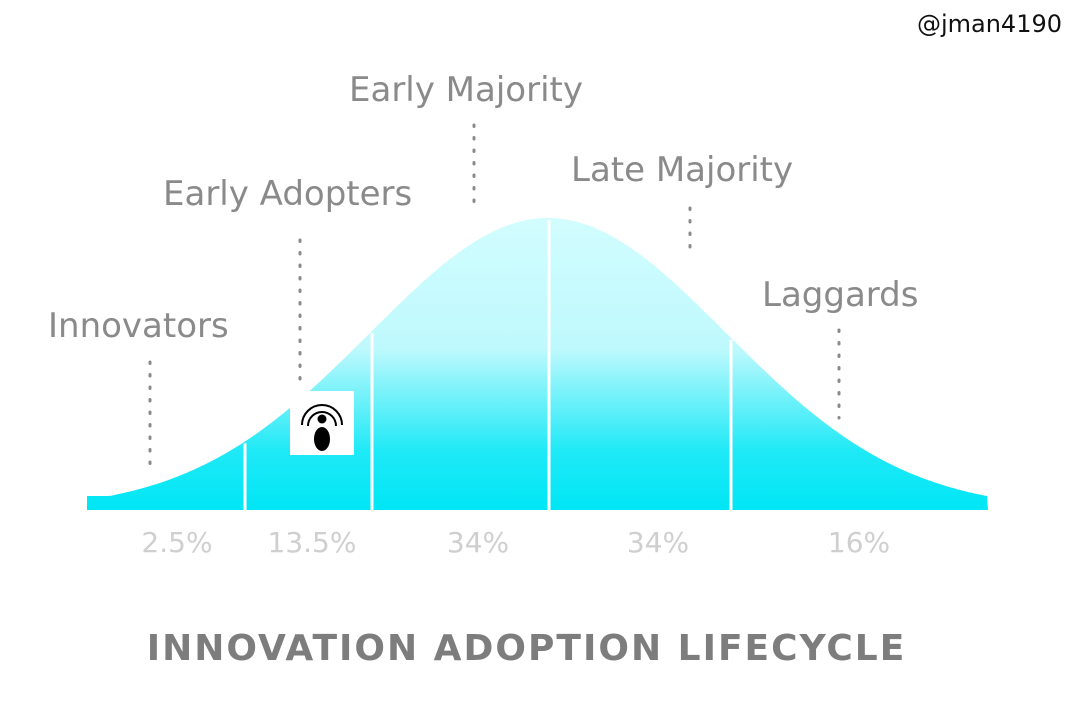 The width and height of the screenshot is (1080, 720). I want to click on segment-label-late-majority: Late Majority, so click(682, 170).